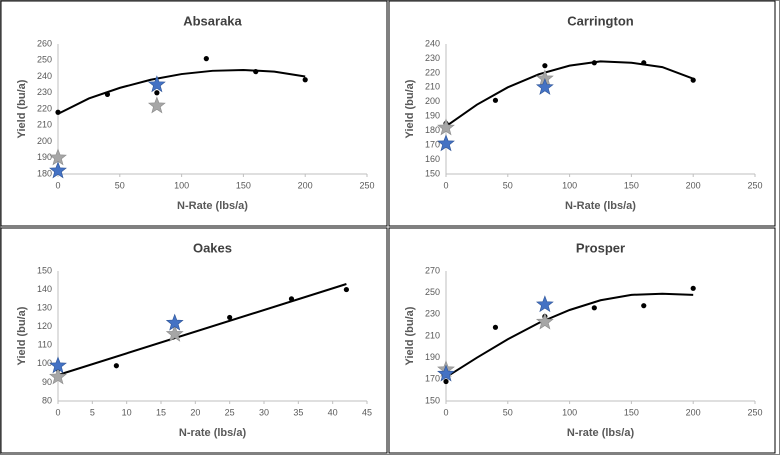  What do you see at coordinates (44, 326) in the screenshot?
I see `y-tick-label: 120` at bounding box center [44, 326].